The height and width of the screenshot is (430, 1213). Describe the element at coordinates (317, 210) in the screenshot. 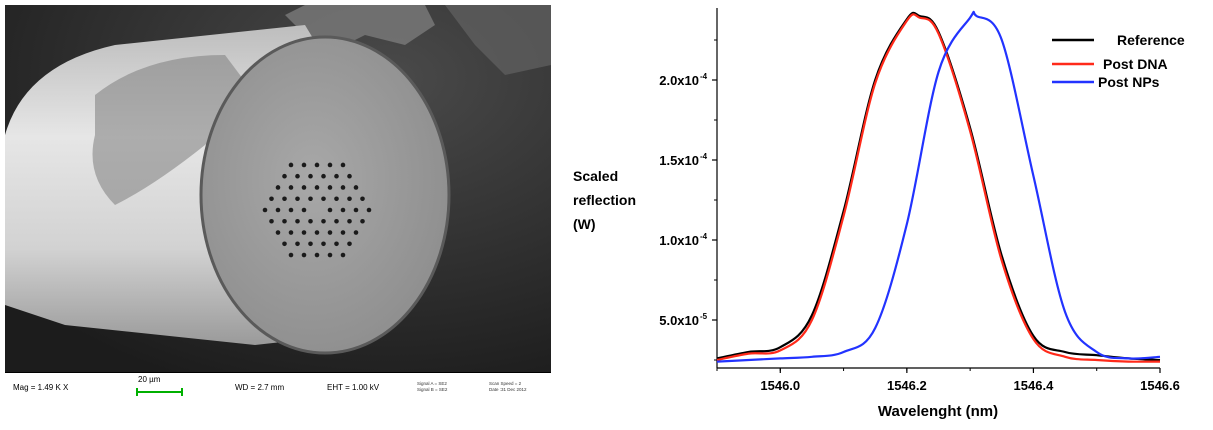

I see `photonic-crystal-holes` at that location.